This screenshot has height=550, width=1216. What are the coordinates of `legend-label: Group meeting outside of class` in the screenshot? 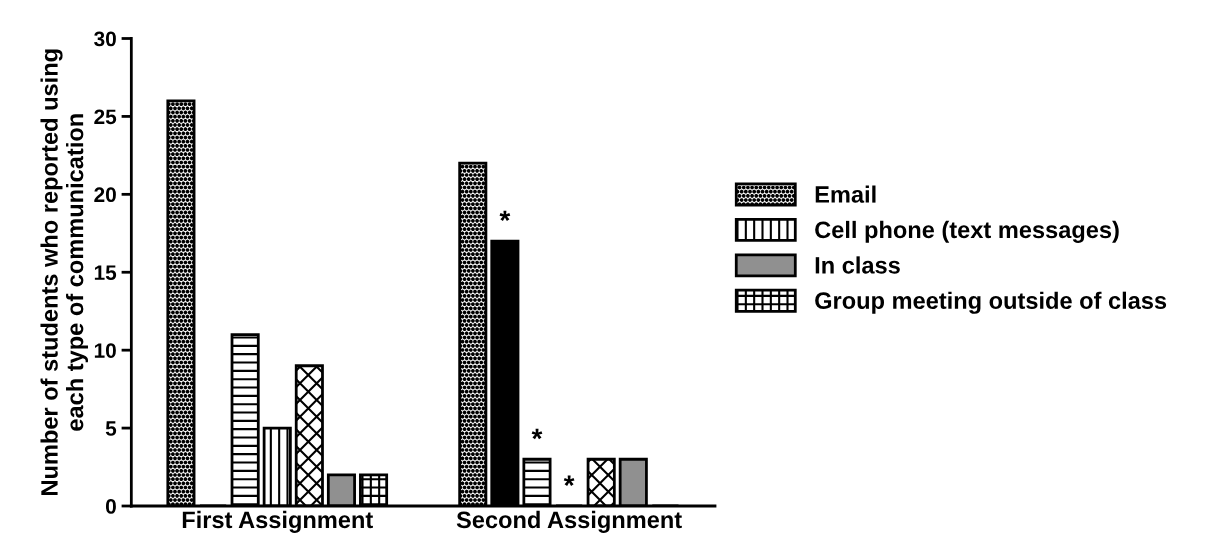 It's located at (991, 302).